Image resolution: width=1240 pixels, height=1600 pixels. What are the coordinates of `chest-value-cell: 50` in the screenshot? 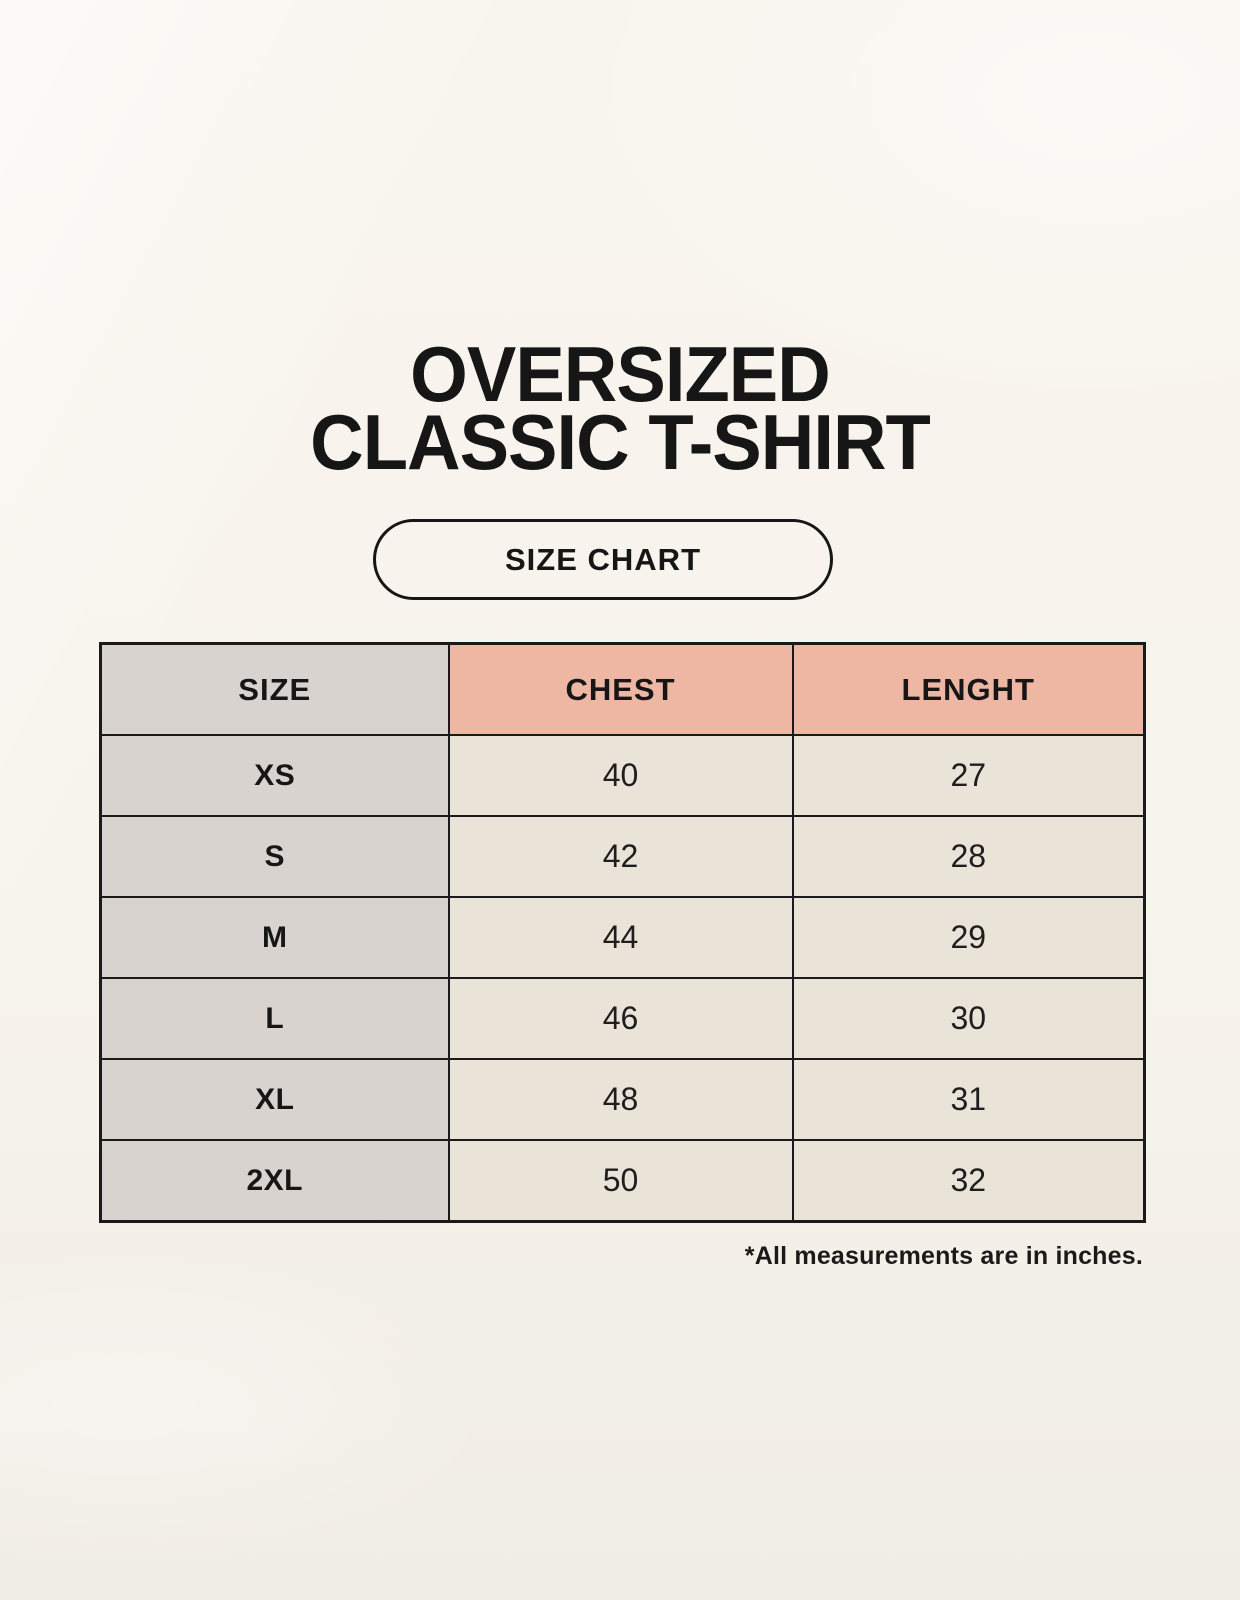 It's located at (620, 1181).